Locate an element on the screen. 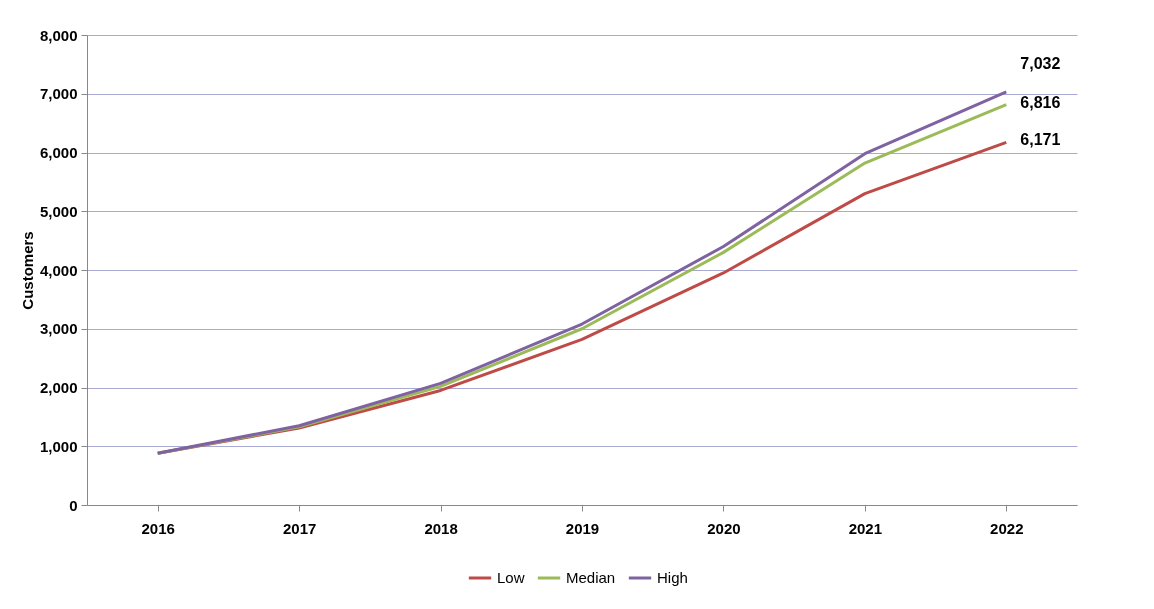 Image resolution: width=1154 pixels, height=609 pixels. y-tick-label: 6,000 is located at coordinates (58, 152).